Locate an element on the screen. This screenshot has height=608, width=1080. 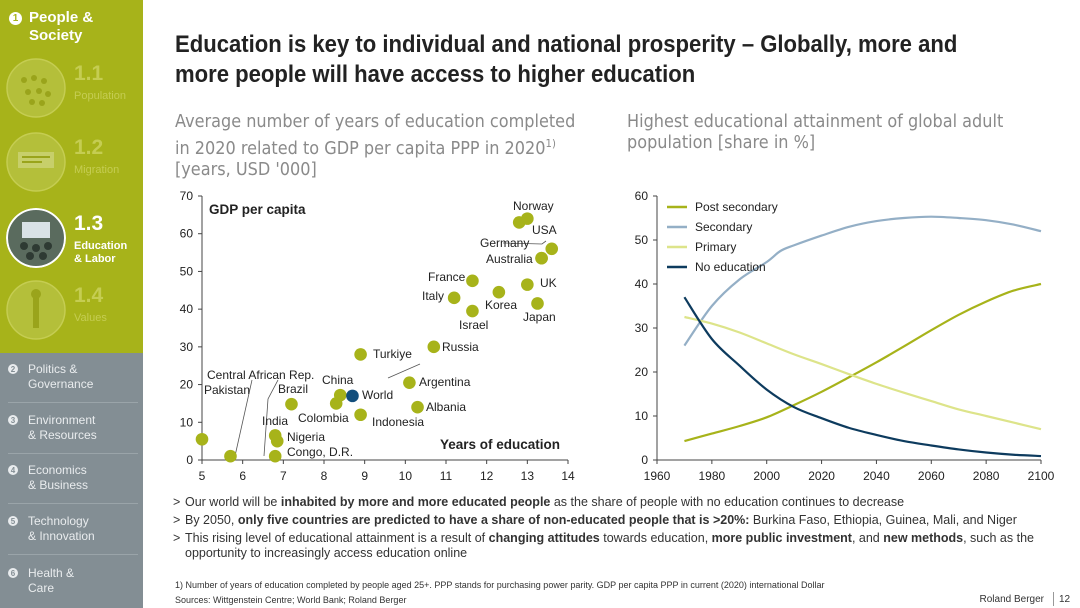
x-tick-label: 10 is located at coordinates (406, 476).